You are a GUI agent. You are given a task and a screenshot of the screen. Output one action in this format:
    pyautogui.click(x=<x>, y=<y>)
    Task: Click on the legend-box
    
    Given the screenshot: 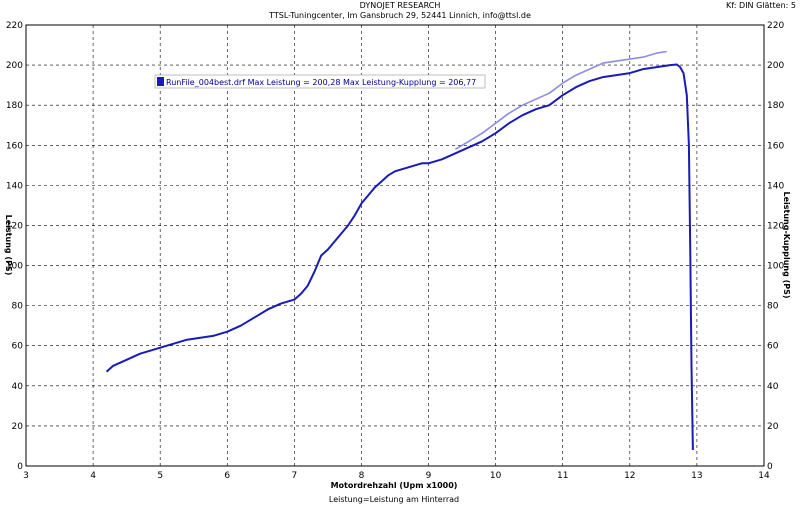 What is the action you would take?
    pyautogui.click(x=320, y=81)
    